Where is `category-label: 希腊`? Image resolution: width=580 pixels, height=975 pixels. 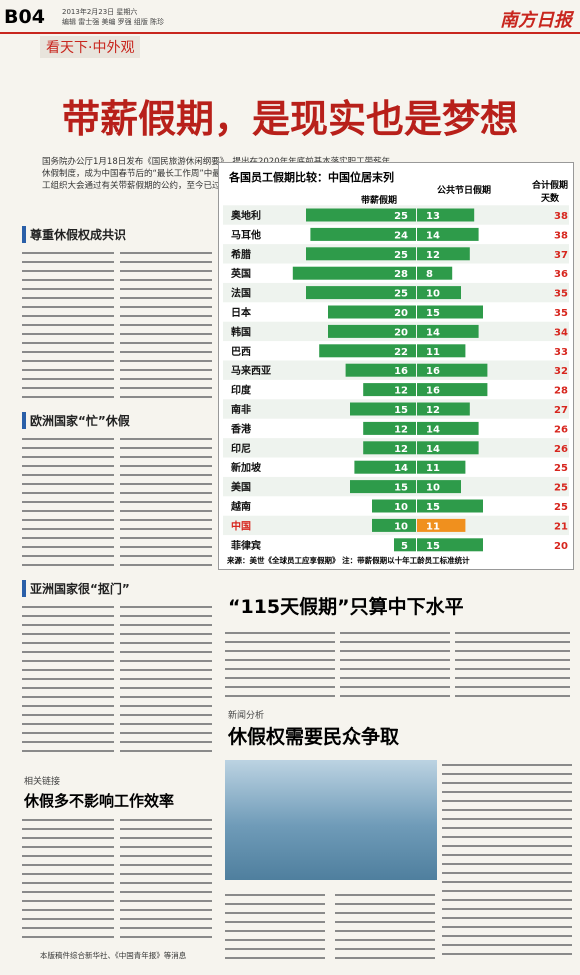
category-label: 希腊 is located at coordinates (240, 254).